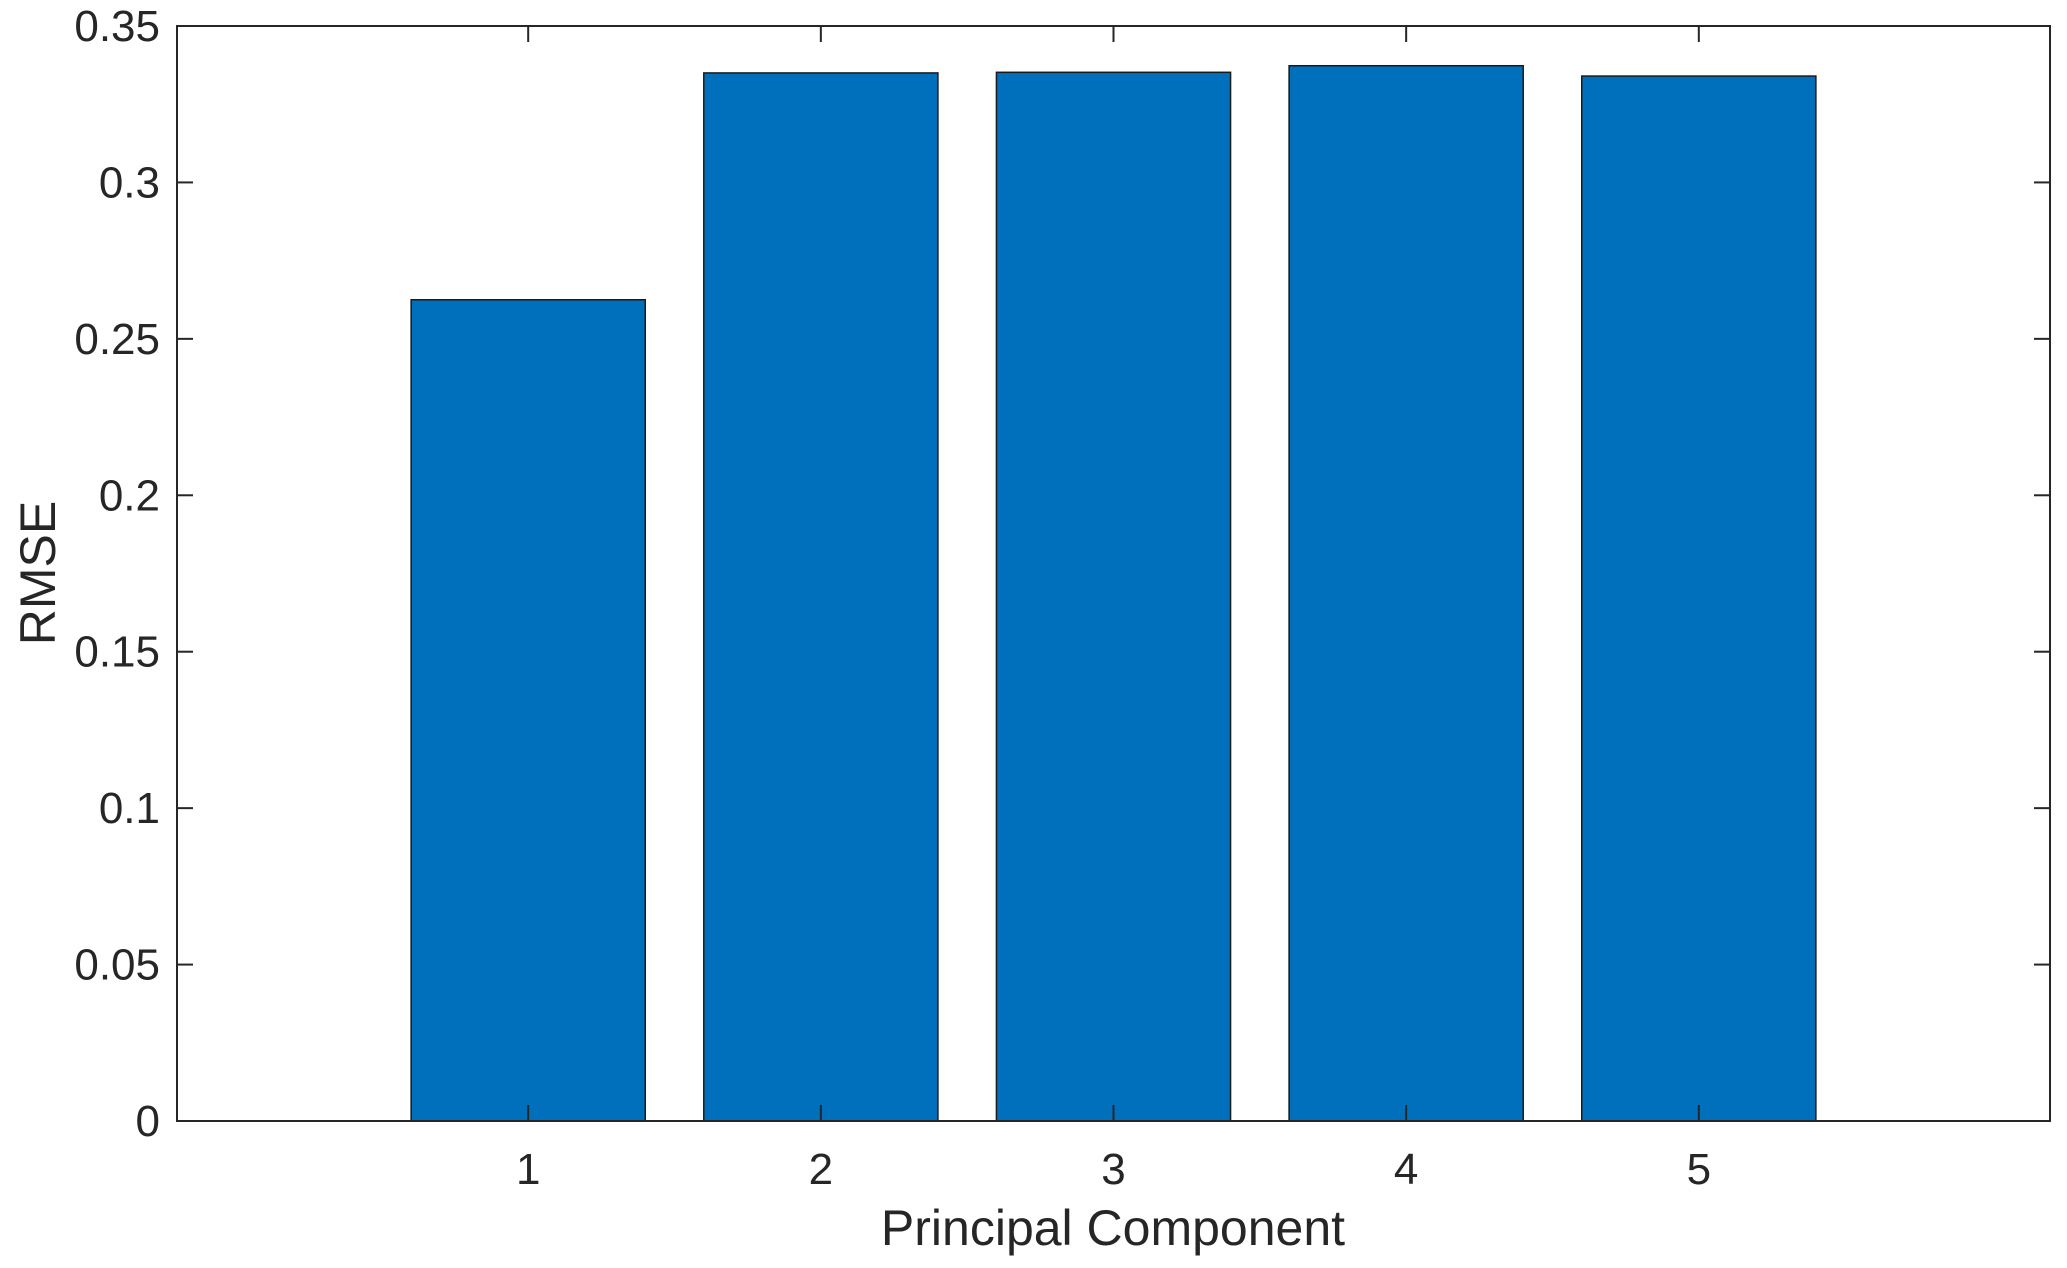  I want to click on y-tick-label-5: 0.25, so click(117, 339).